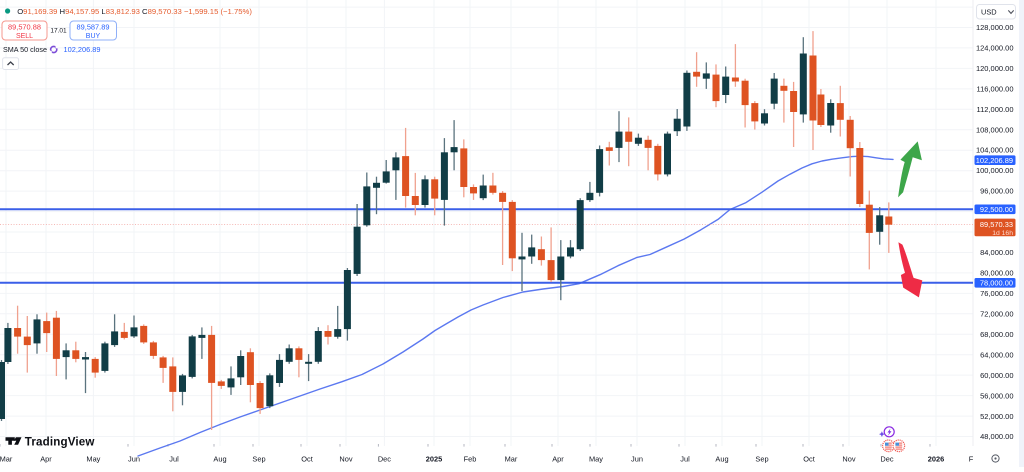  What do you see at coordinates (24, 27) in the screenshot?
I see `svg-text: 89,570.88` at bounding box center [24, 27].